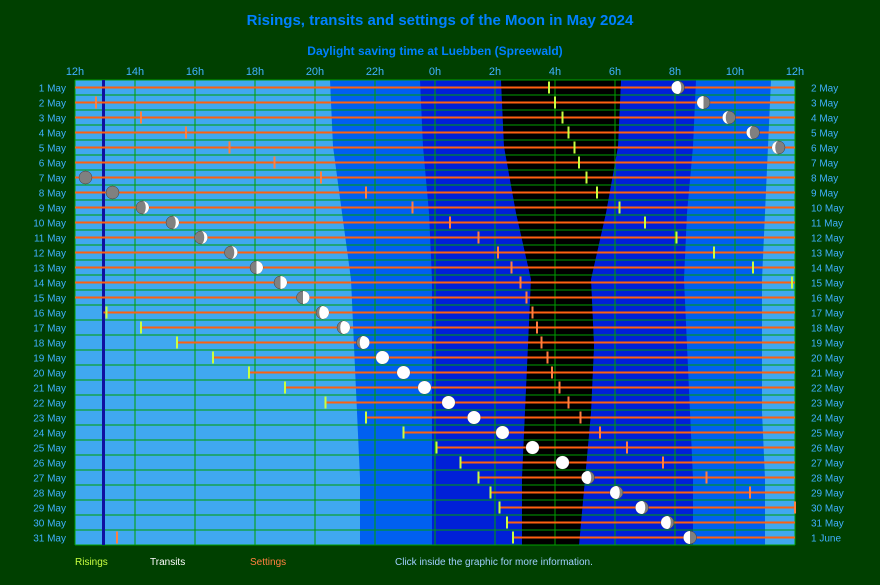  I want to click on x-tick-label: 20h, so click(315, 72).